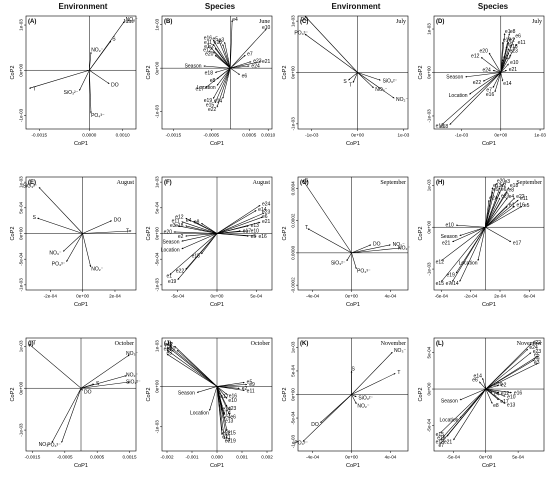 This screenshot has height=498, width=550. I want to click on vector-label: e3, so click(169, 354).